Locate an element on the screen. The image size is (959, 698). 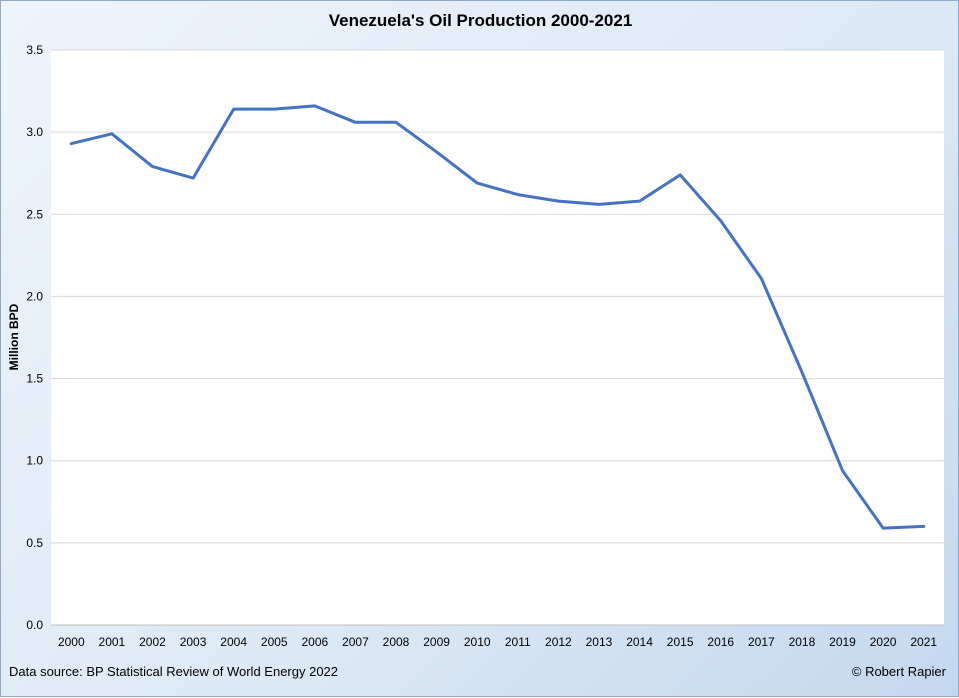
x-tick-label: 2001 is located at coordinates (112, 642).